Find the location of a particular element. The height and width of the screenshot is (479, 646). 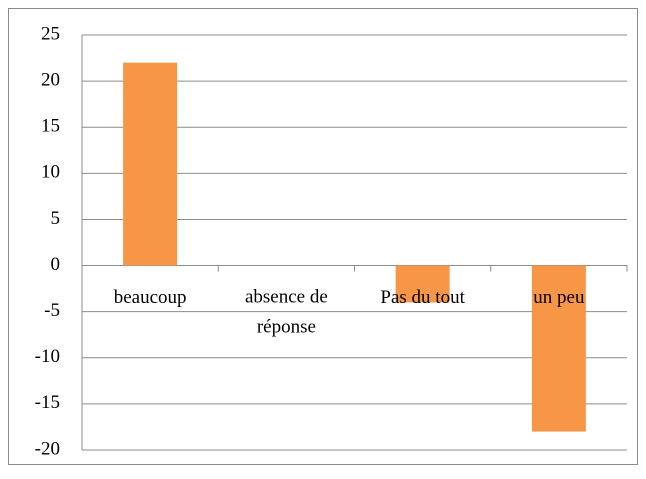

x-tick-label: un peu is located at coordinates (559, 297).